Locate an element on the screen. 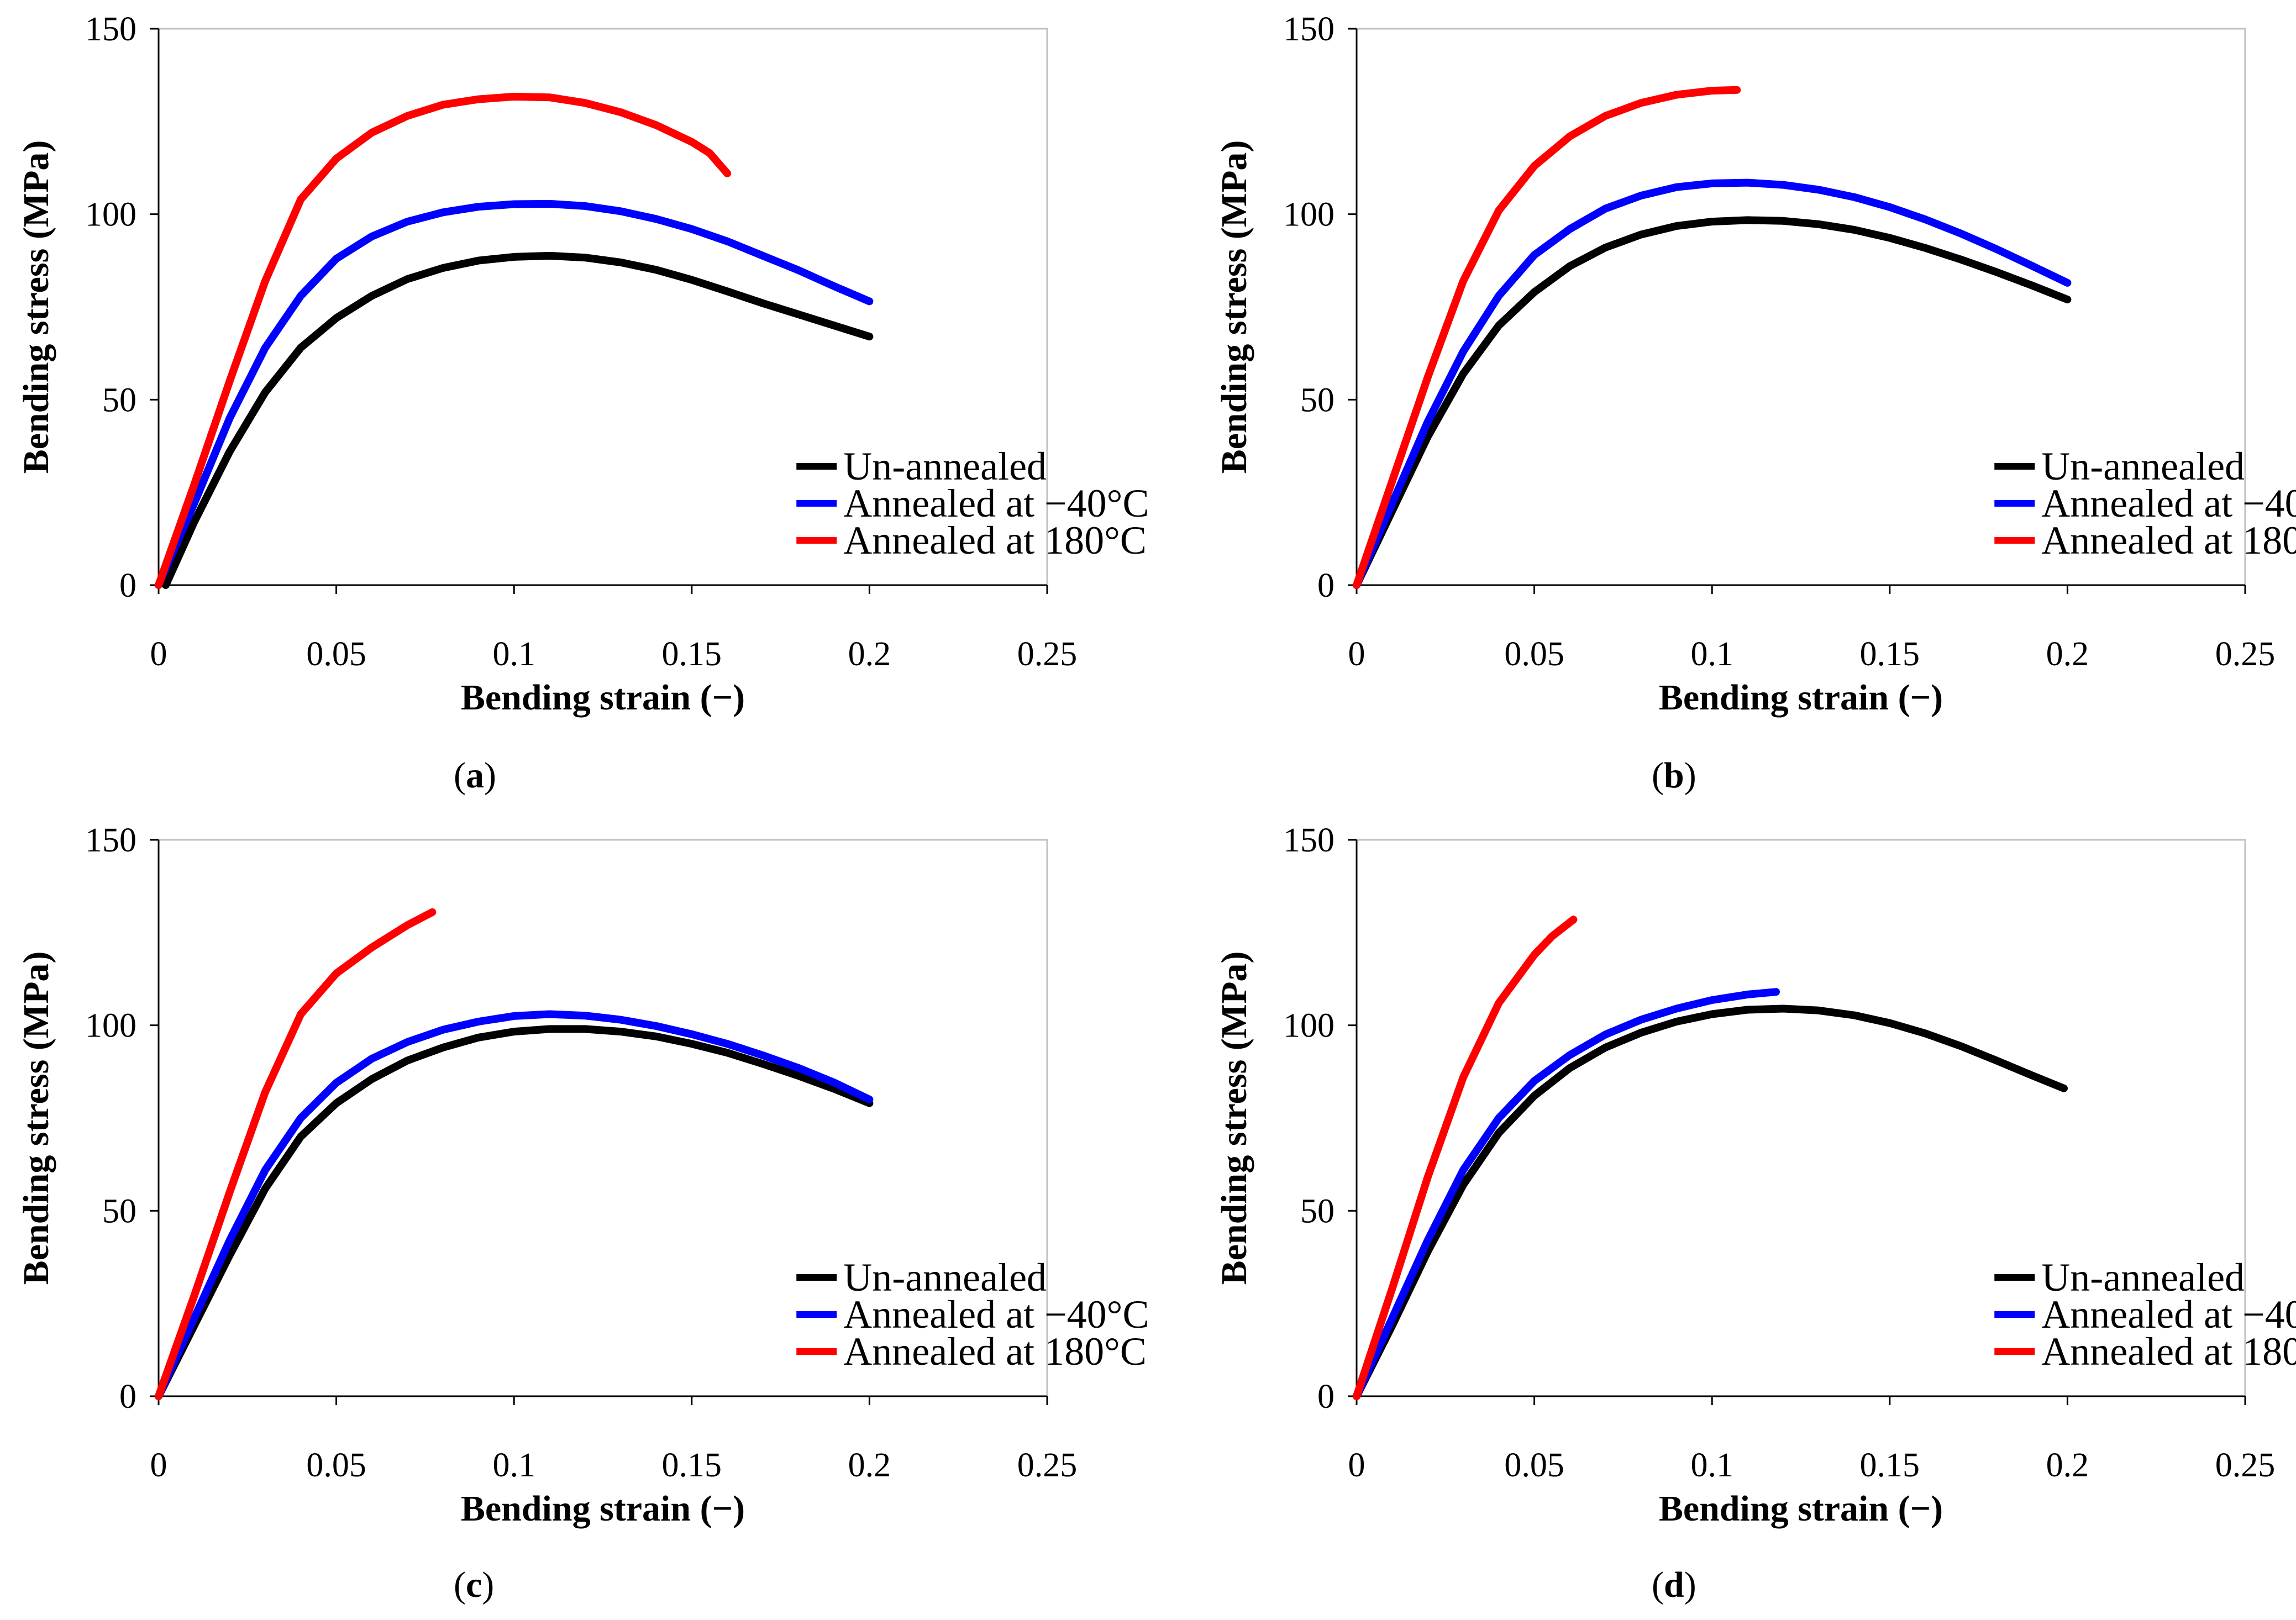  caption-letter: b is located at coordinates (1674, 775).